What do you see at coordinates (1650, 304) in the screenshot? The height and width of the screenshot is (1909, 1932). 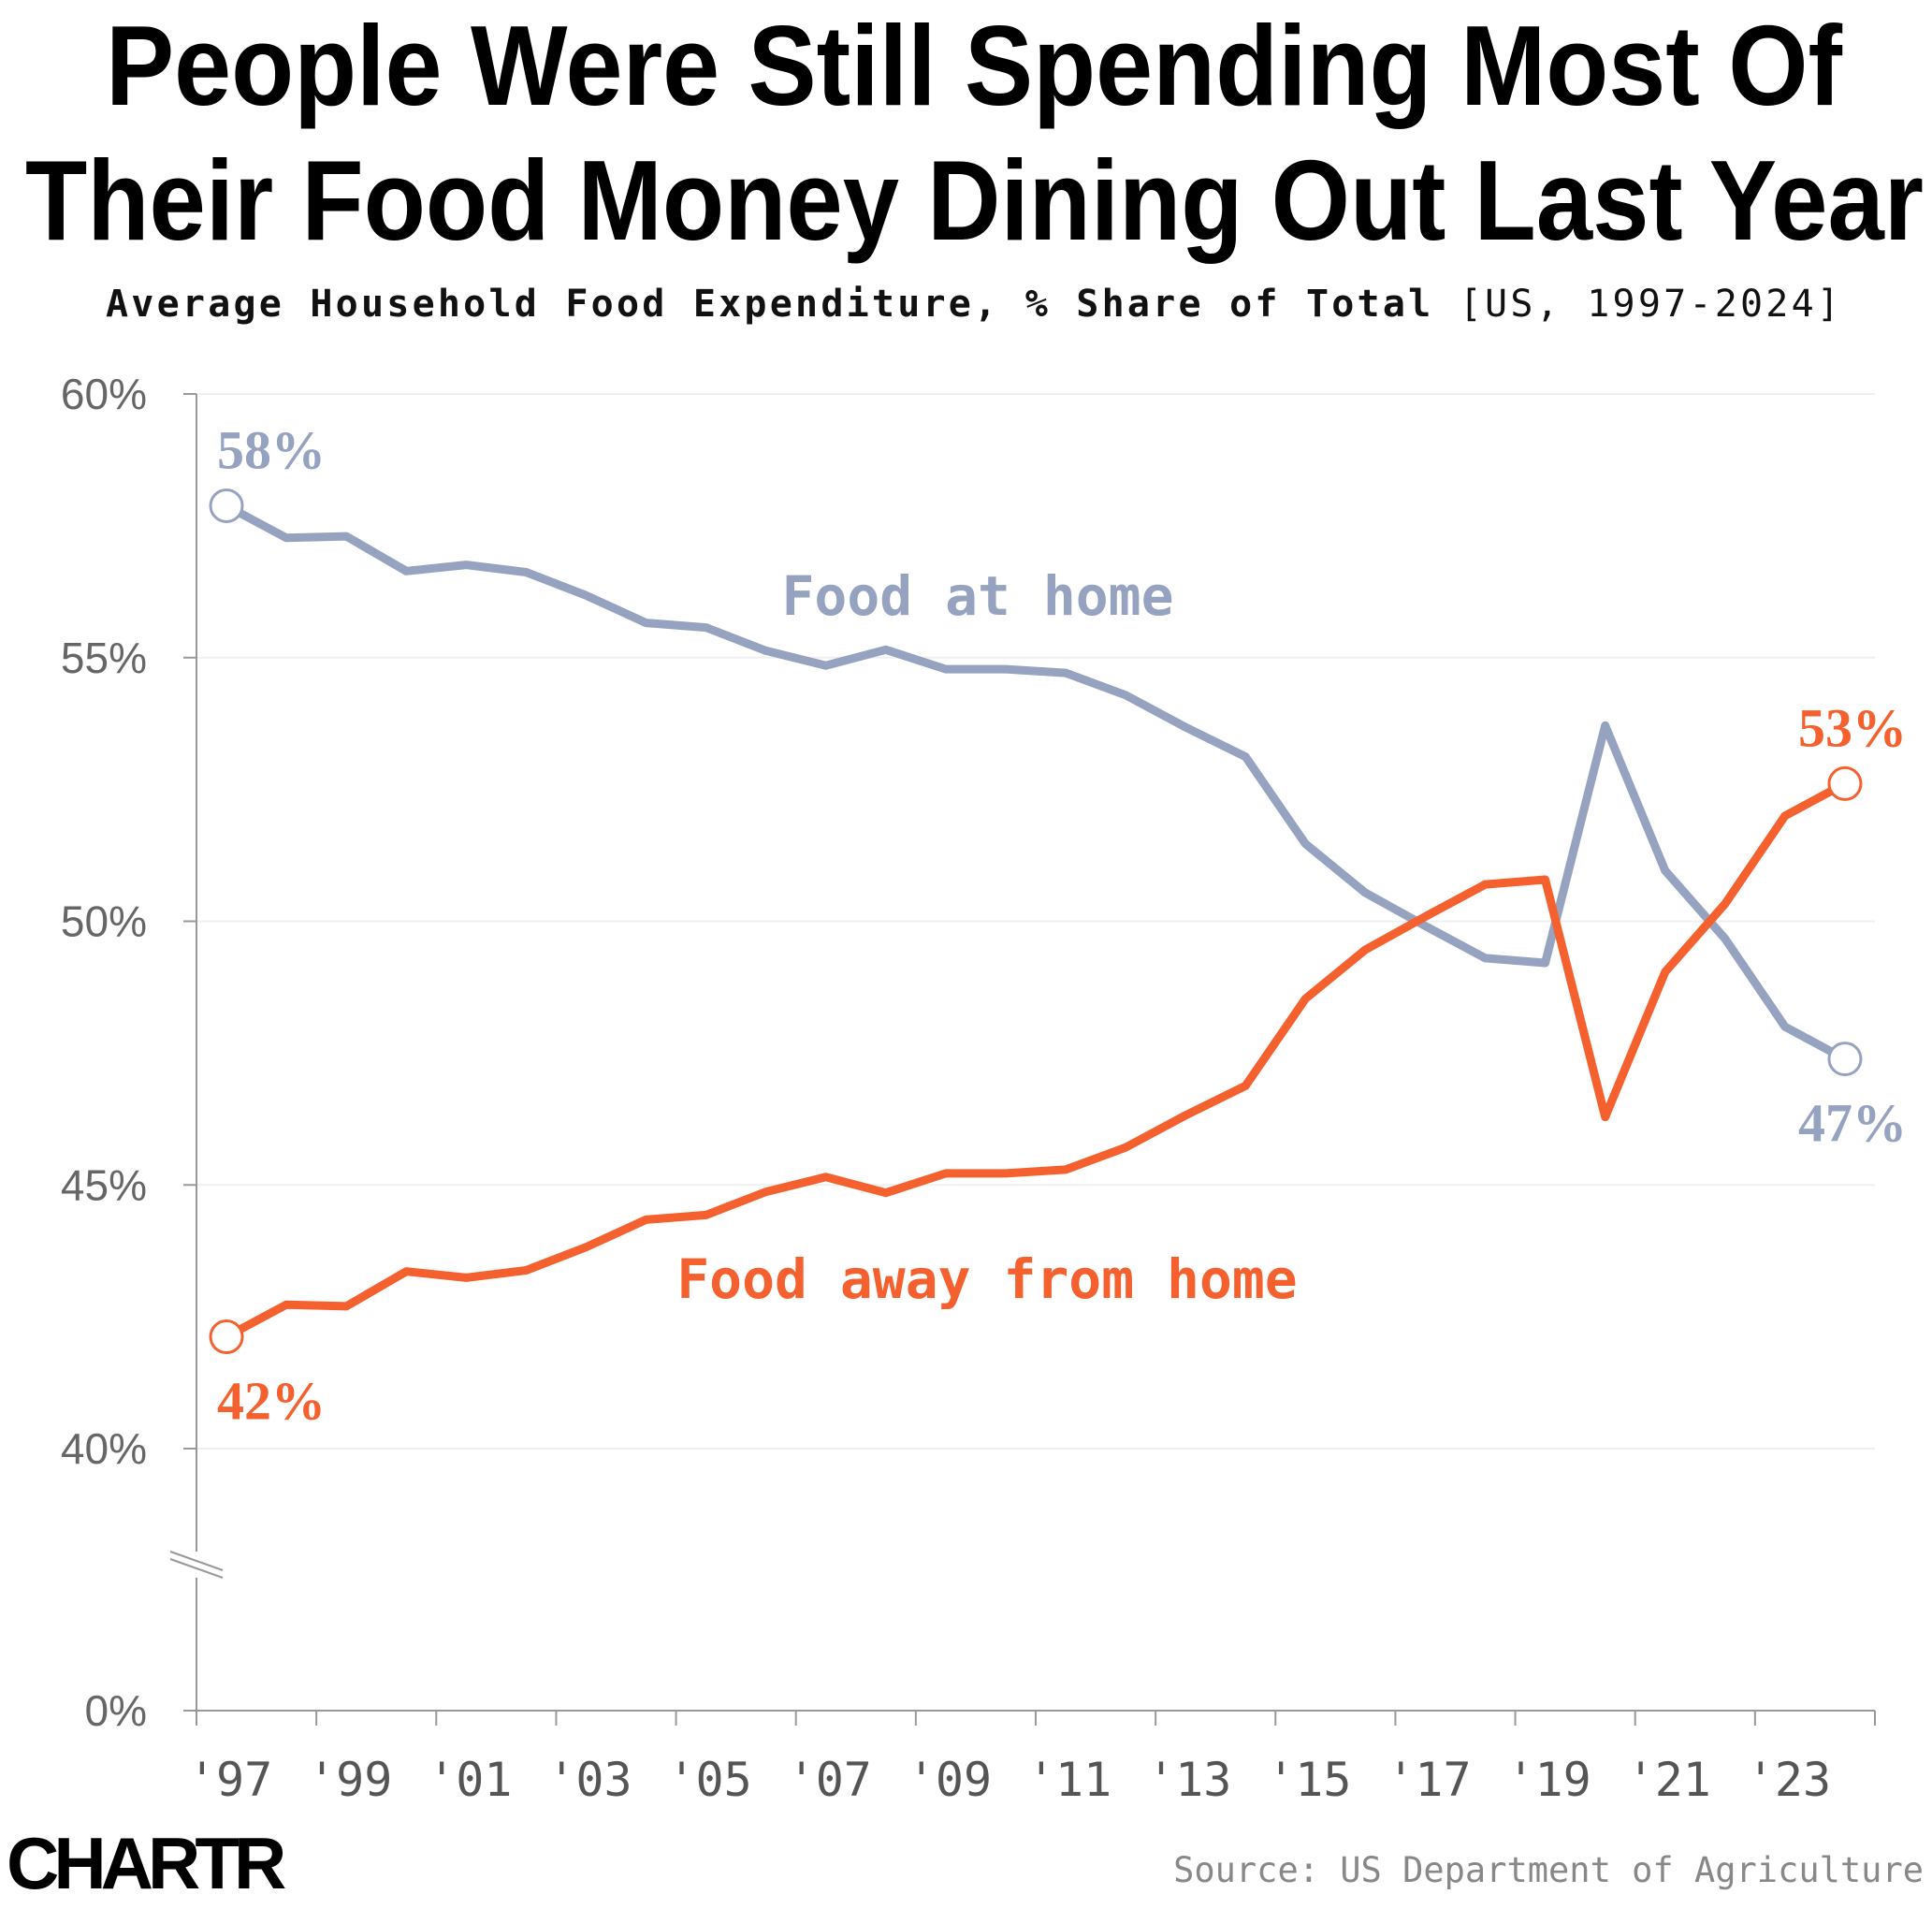 I see `subtitle-note: [US, 1997-2024]` at bounding box center [1650, 304].